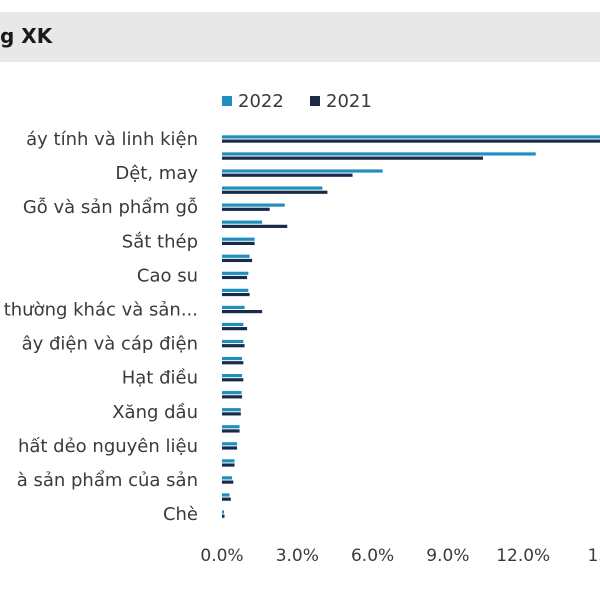 The width and height of the screenshot is (600, 600). What do you see at coordinates (297, 556) in the screenshot?
I see `x-tick-label: 3.0%` at bounding box center [297, 556].